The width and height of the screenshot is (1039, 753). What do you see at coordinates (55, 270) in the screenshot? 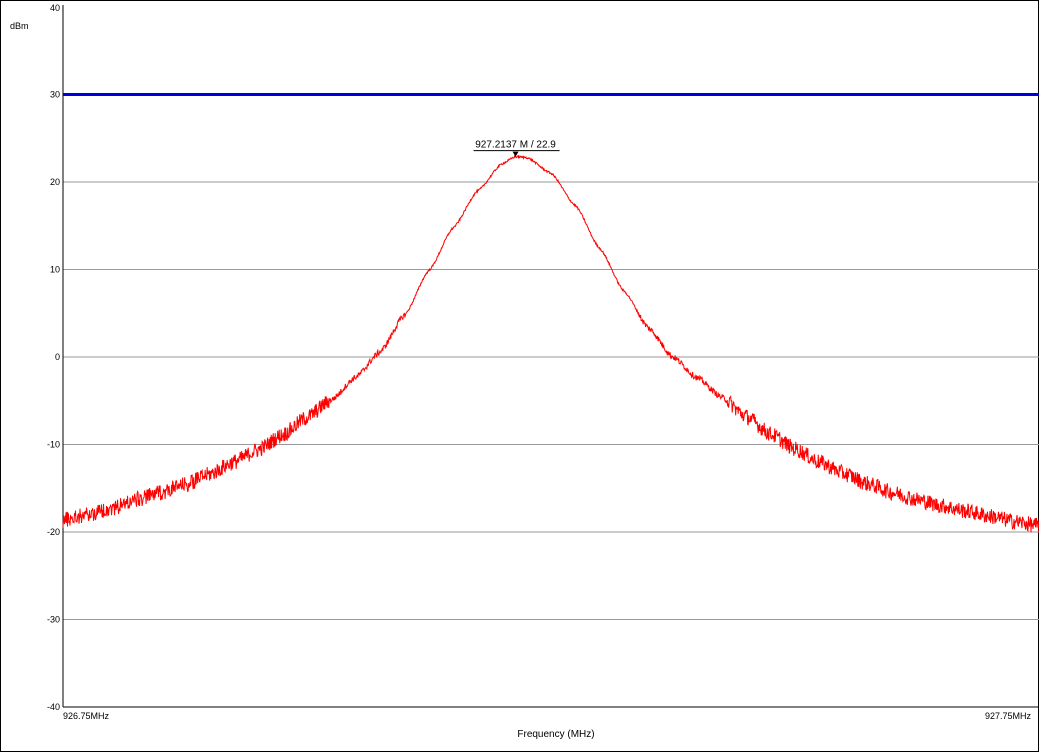
I see `y-tick-label: 10` at bounding box center [55, 270].